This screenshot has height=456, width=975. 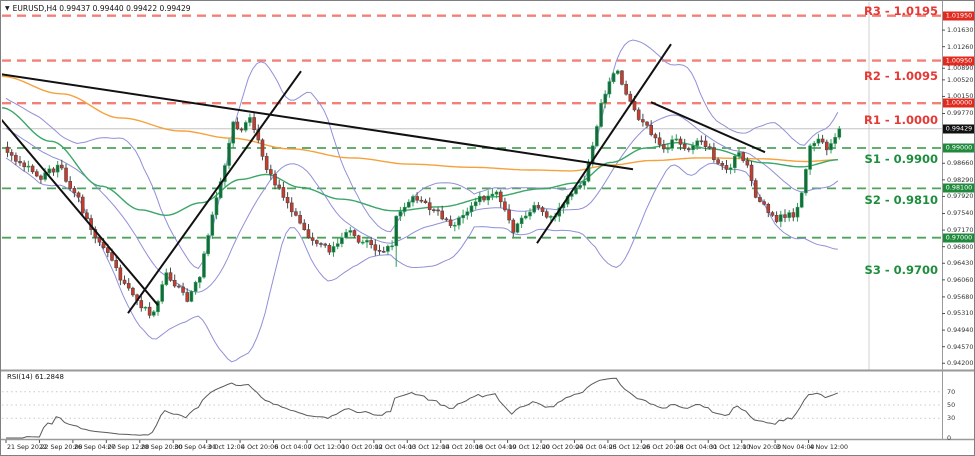 I want to click on time-tick-label: 28 Sep 20:00, so click(x=161, y=447).